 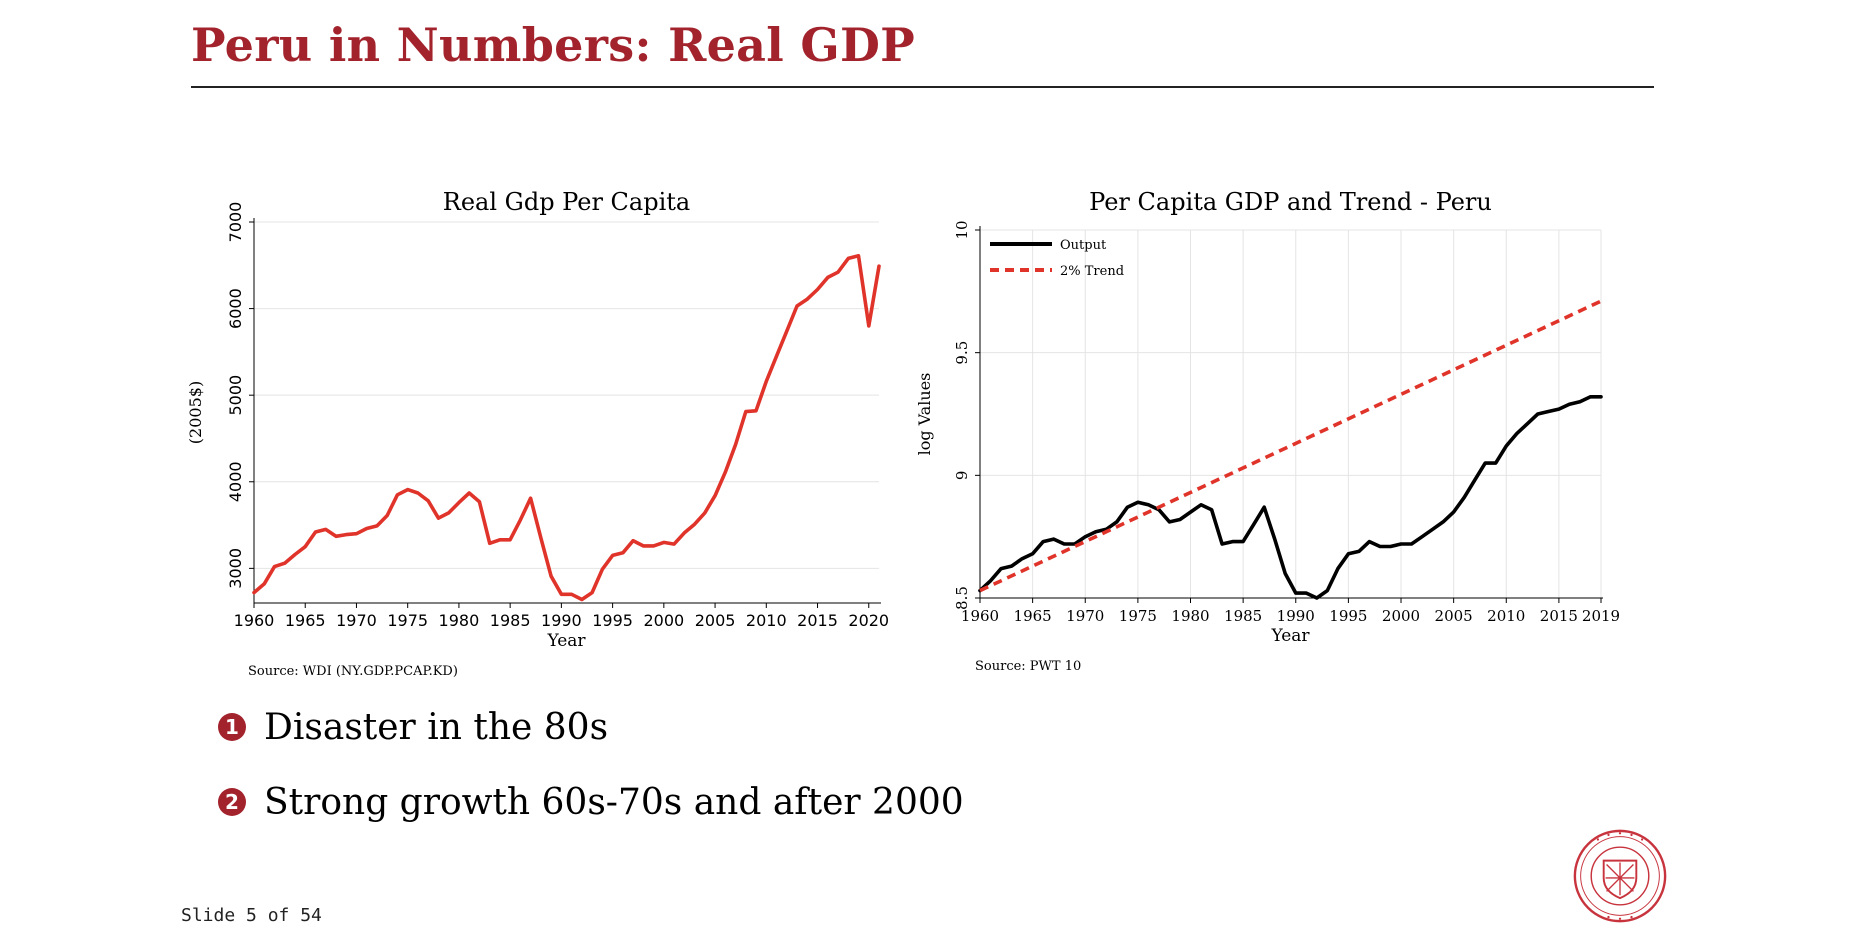 What do you see at coordinates (962, 353) in the screenshot?
I see `y-tick-label: 9.5` at bounding box center [962, 353].